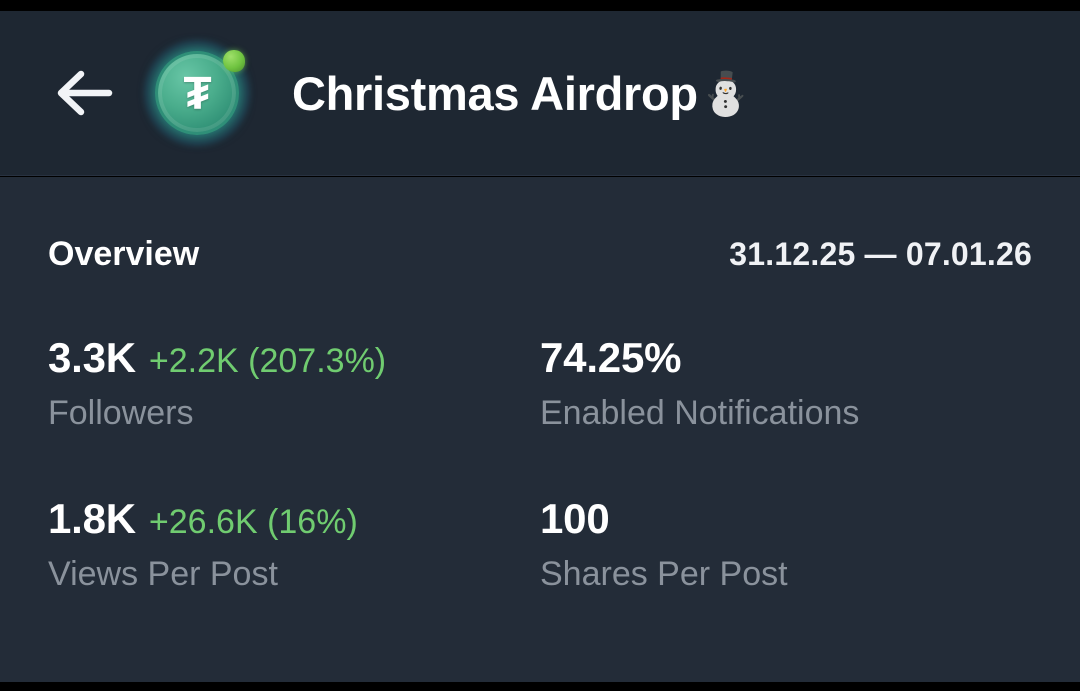  What do you see at coordinates (121, 413) in the screenshot?
I see `stat-label: Followers` at bounding box center [121, 413].